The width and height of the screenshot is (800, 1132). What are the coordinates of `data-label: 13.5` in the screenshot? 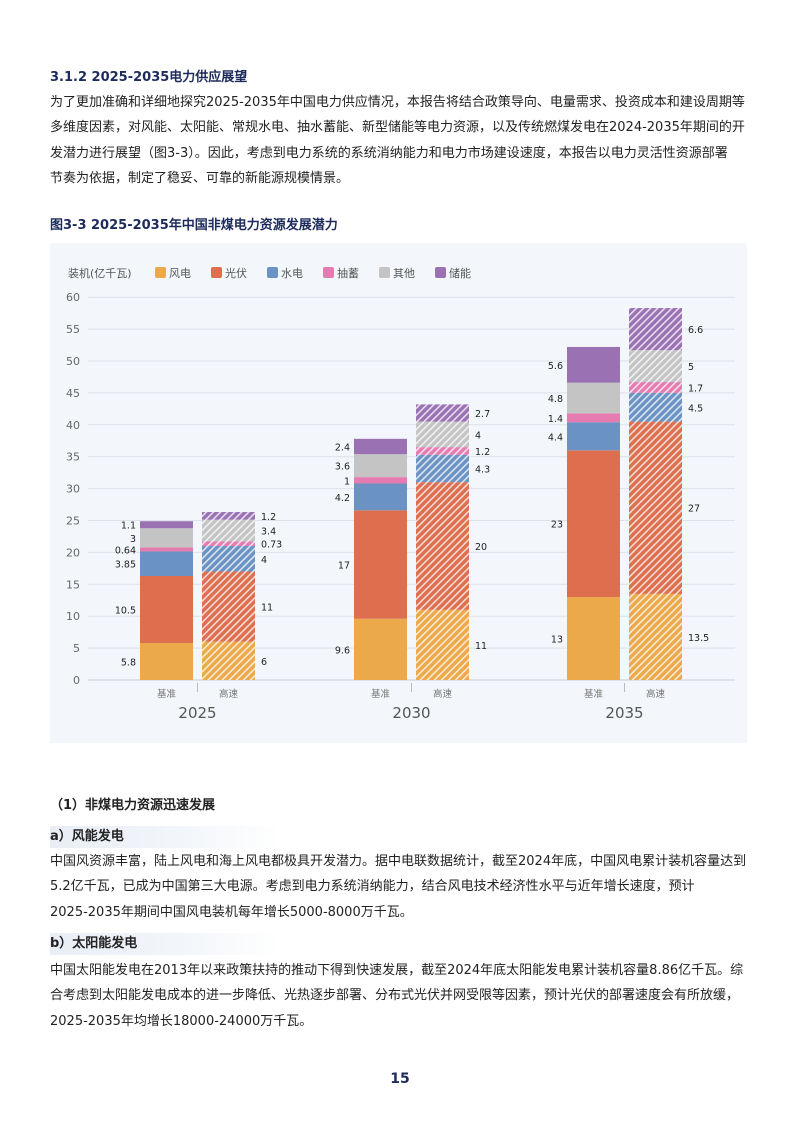 It's located at (698, 638).